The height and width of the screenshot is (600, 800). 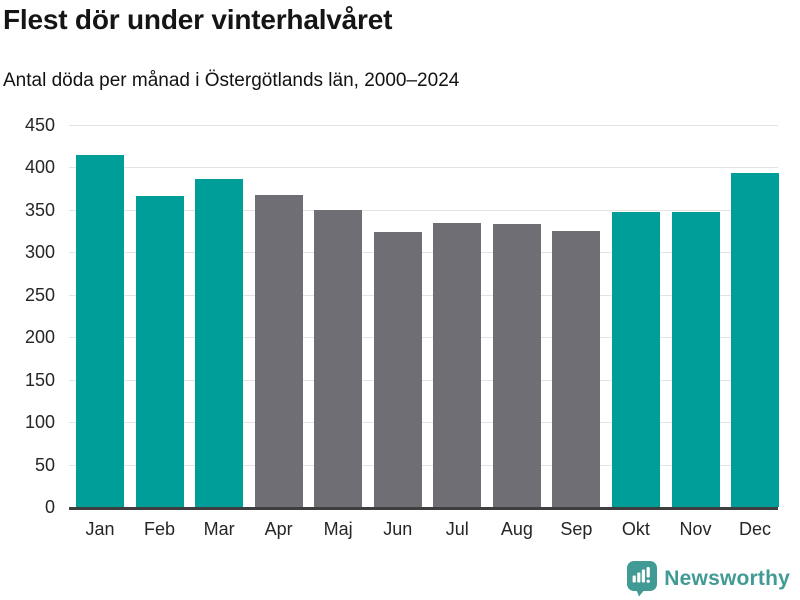 I want to click on chart-title: Flest dör under vinterhalvåret, so click(x=198, y=19).